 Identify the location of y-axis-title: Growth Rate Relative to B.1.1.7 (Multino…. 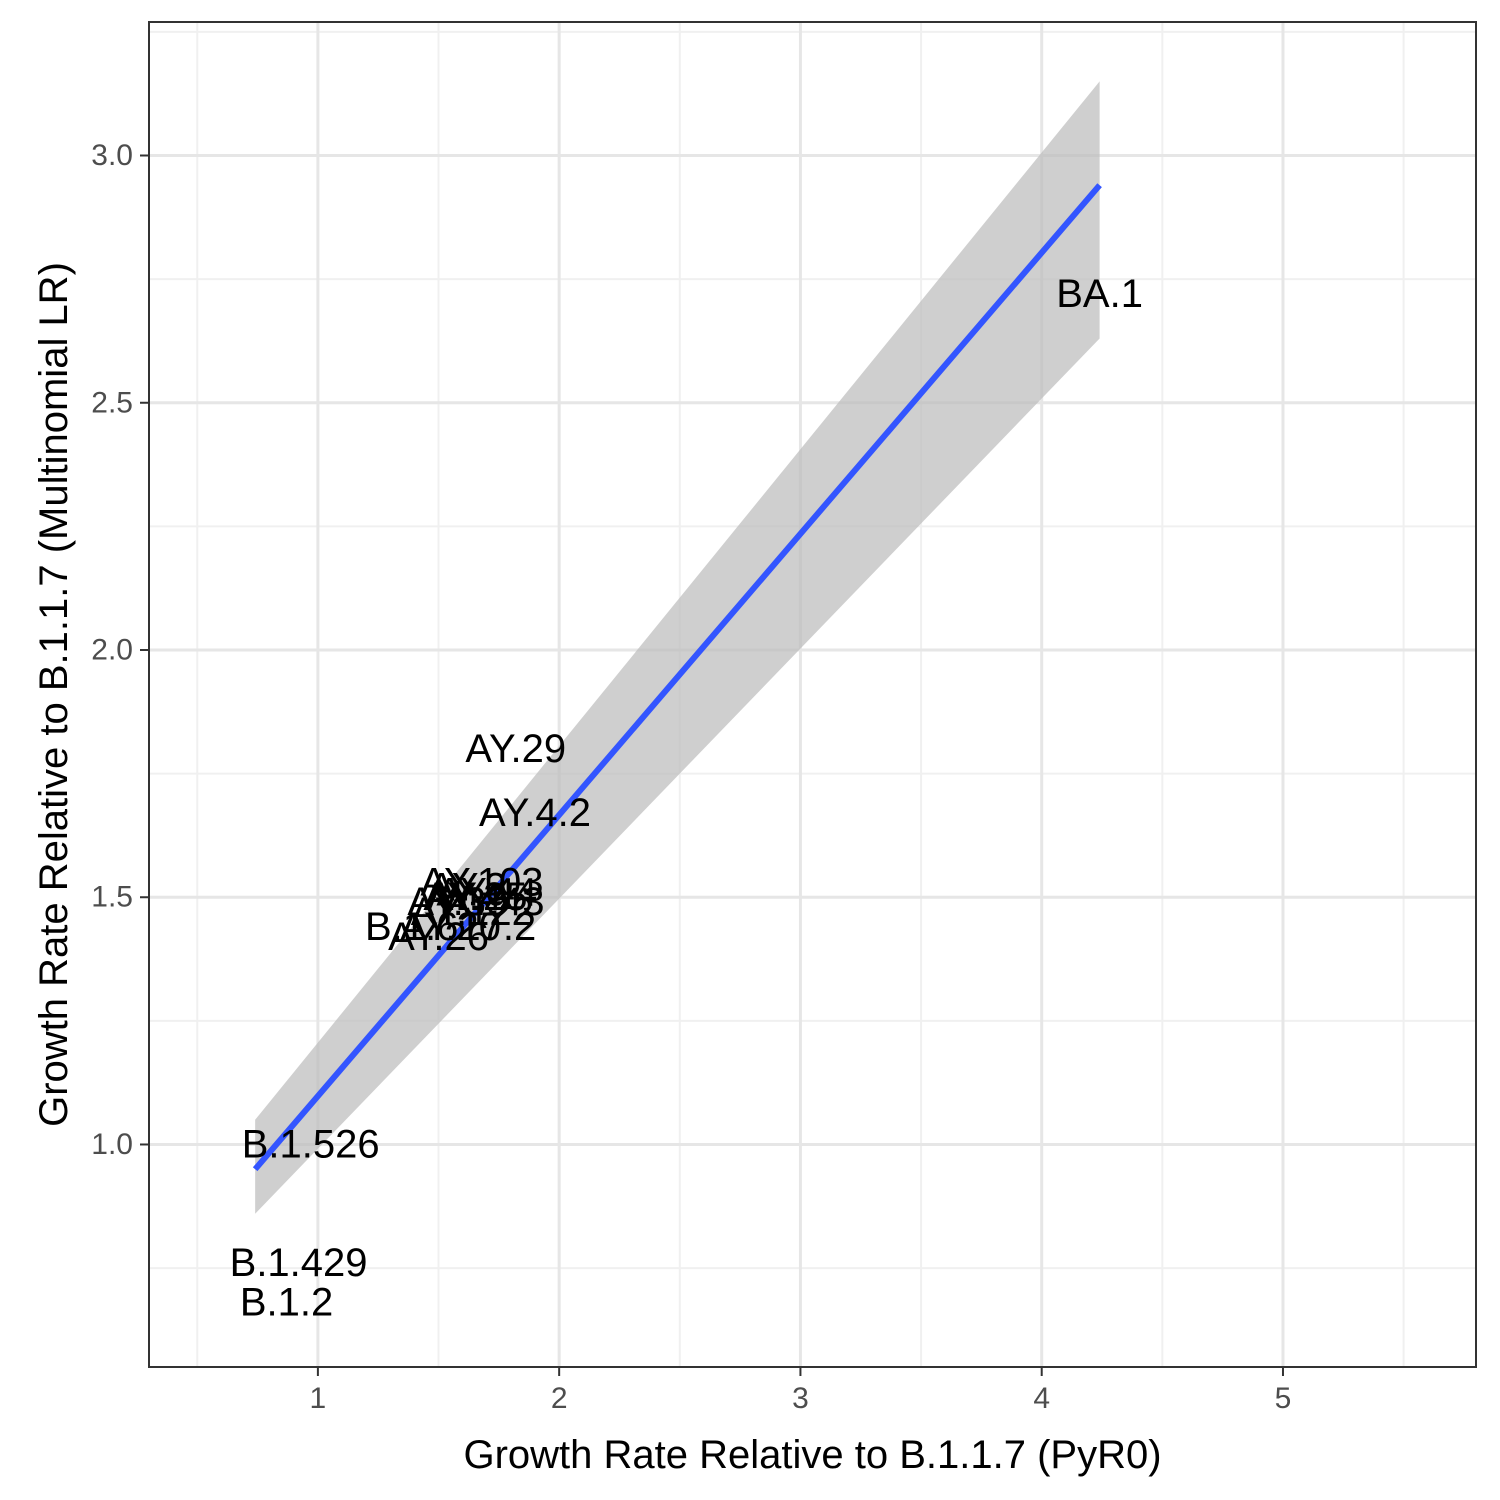
(54, 694).